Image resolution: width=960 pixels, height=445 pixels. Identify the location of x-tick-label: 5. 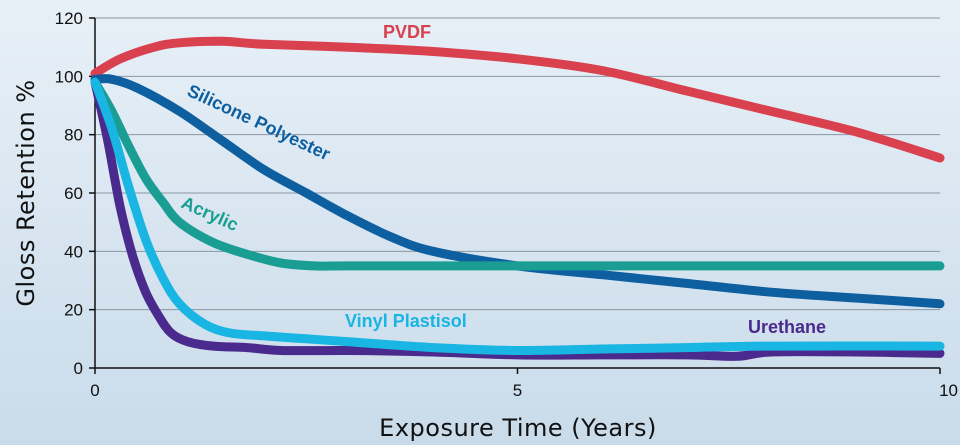
(517, 390).